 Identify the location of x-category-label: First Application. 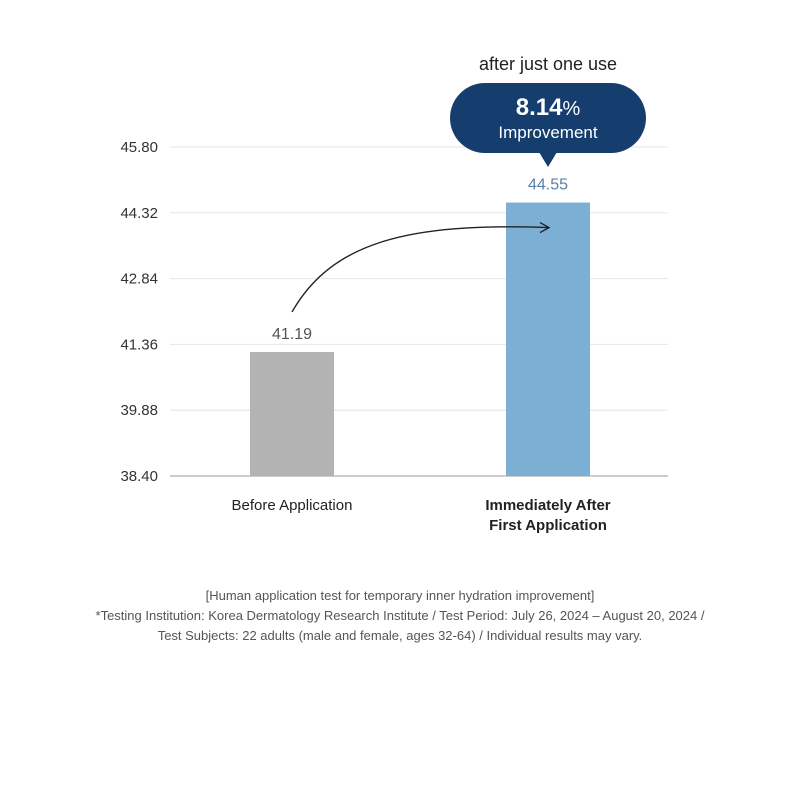
(548, 525).